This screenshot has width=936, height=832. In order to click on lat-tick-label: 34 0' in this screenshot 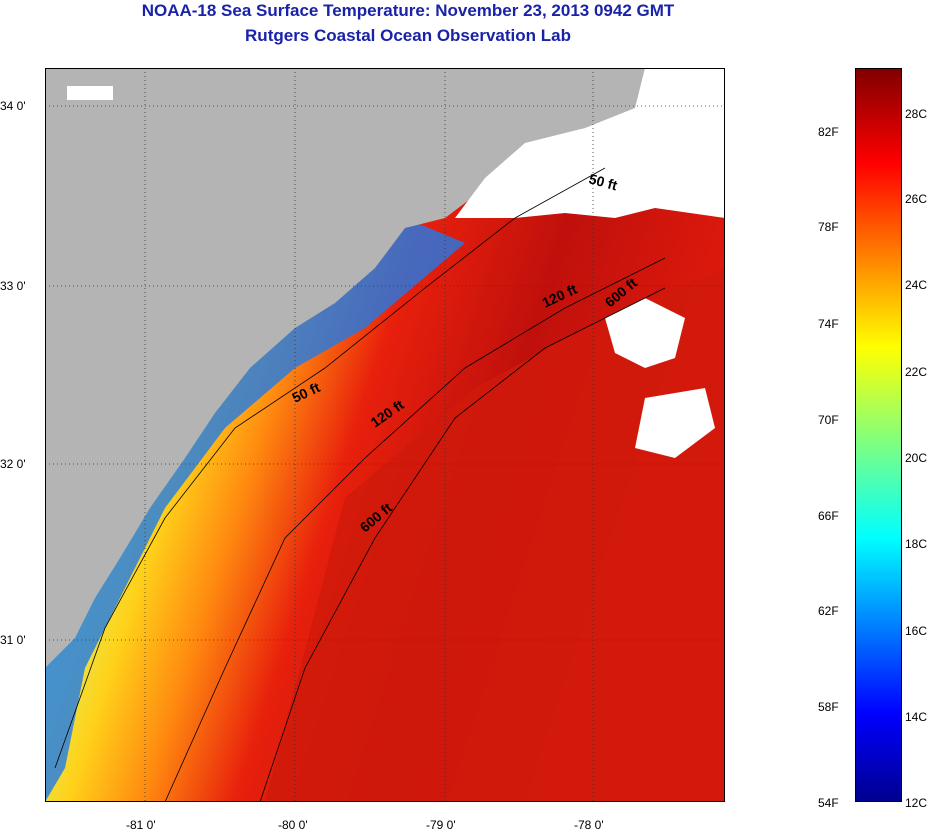, I will do `click(13, 106)`.